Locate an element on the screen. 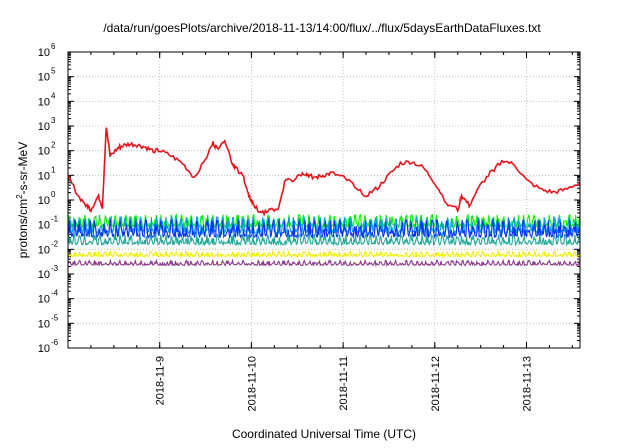 This screenshot has width=640, height=448. y-tick-exponent: 1 is located at coordinates (53, 169).